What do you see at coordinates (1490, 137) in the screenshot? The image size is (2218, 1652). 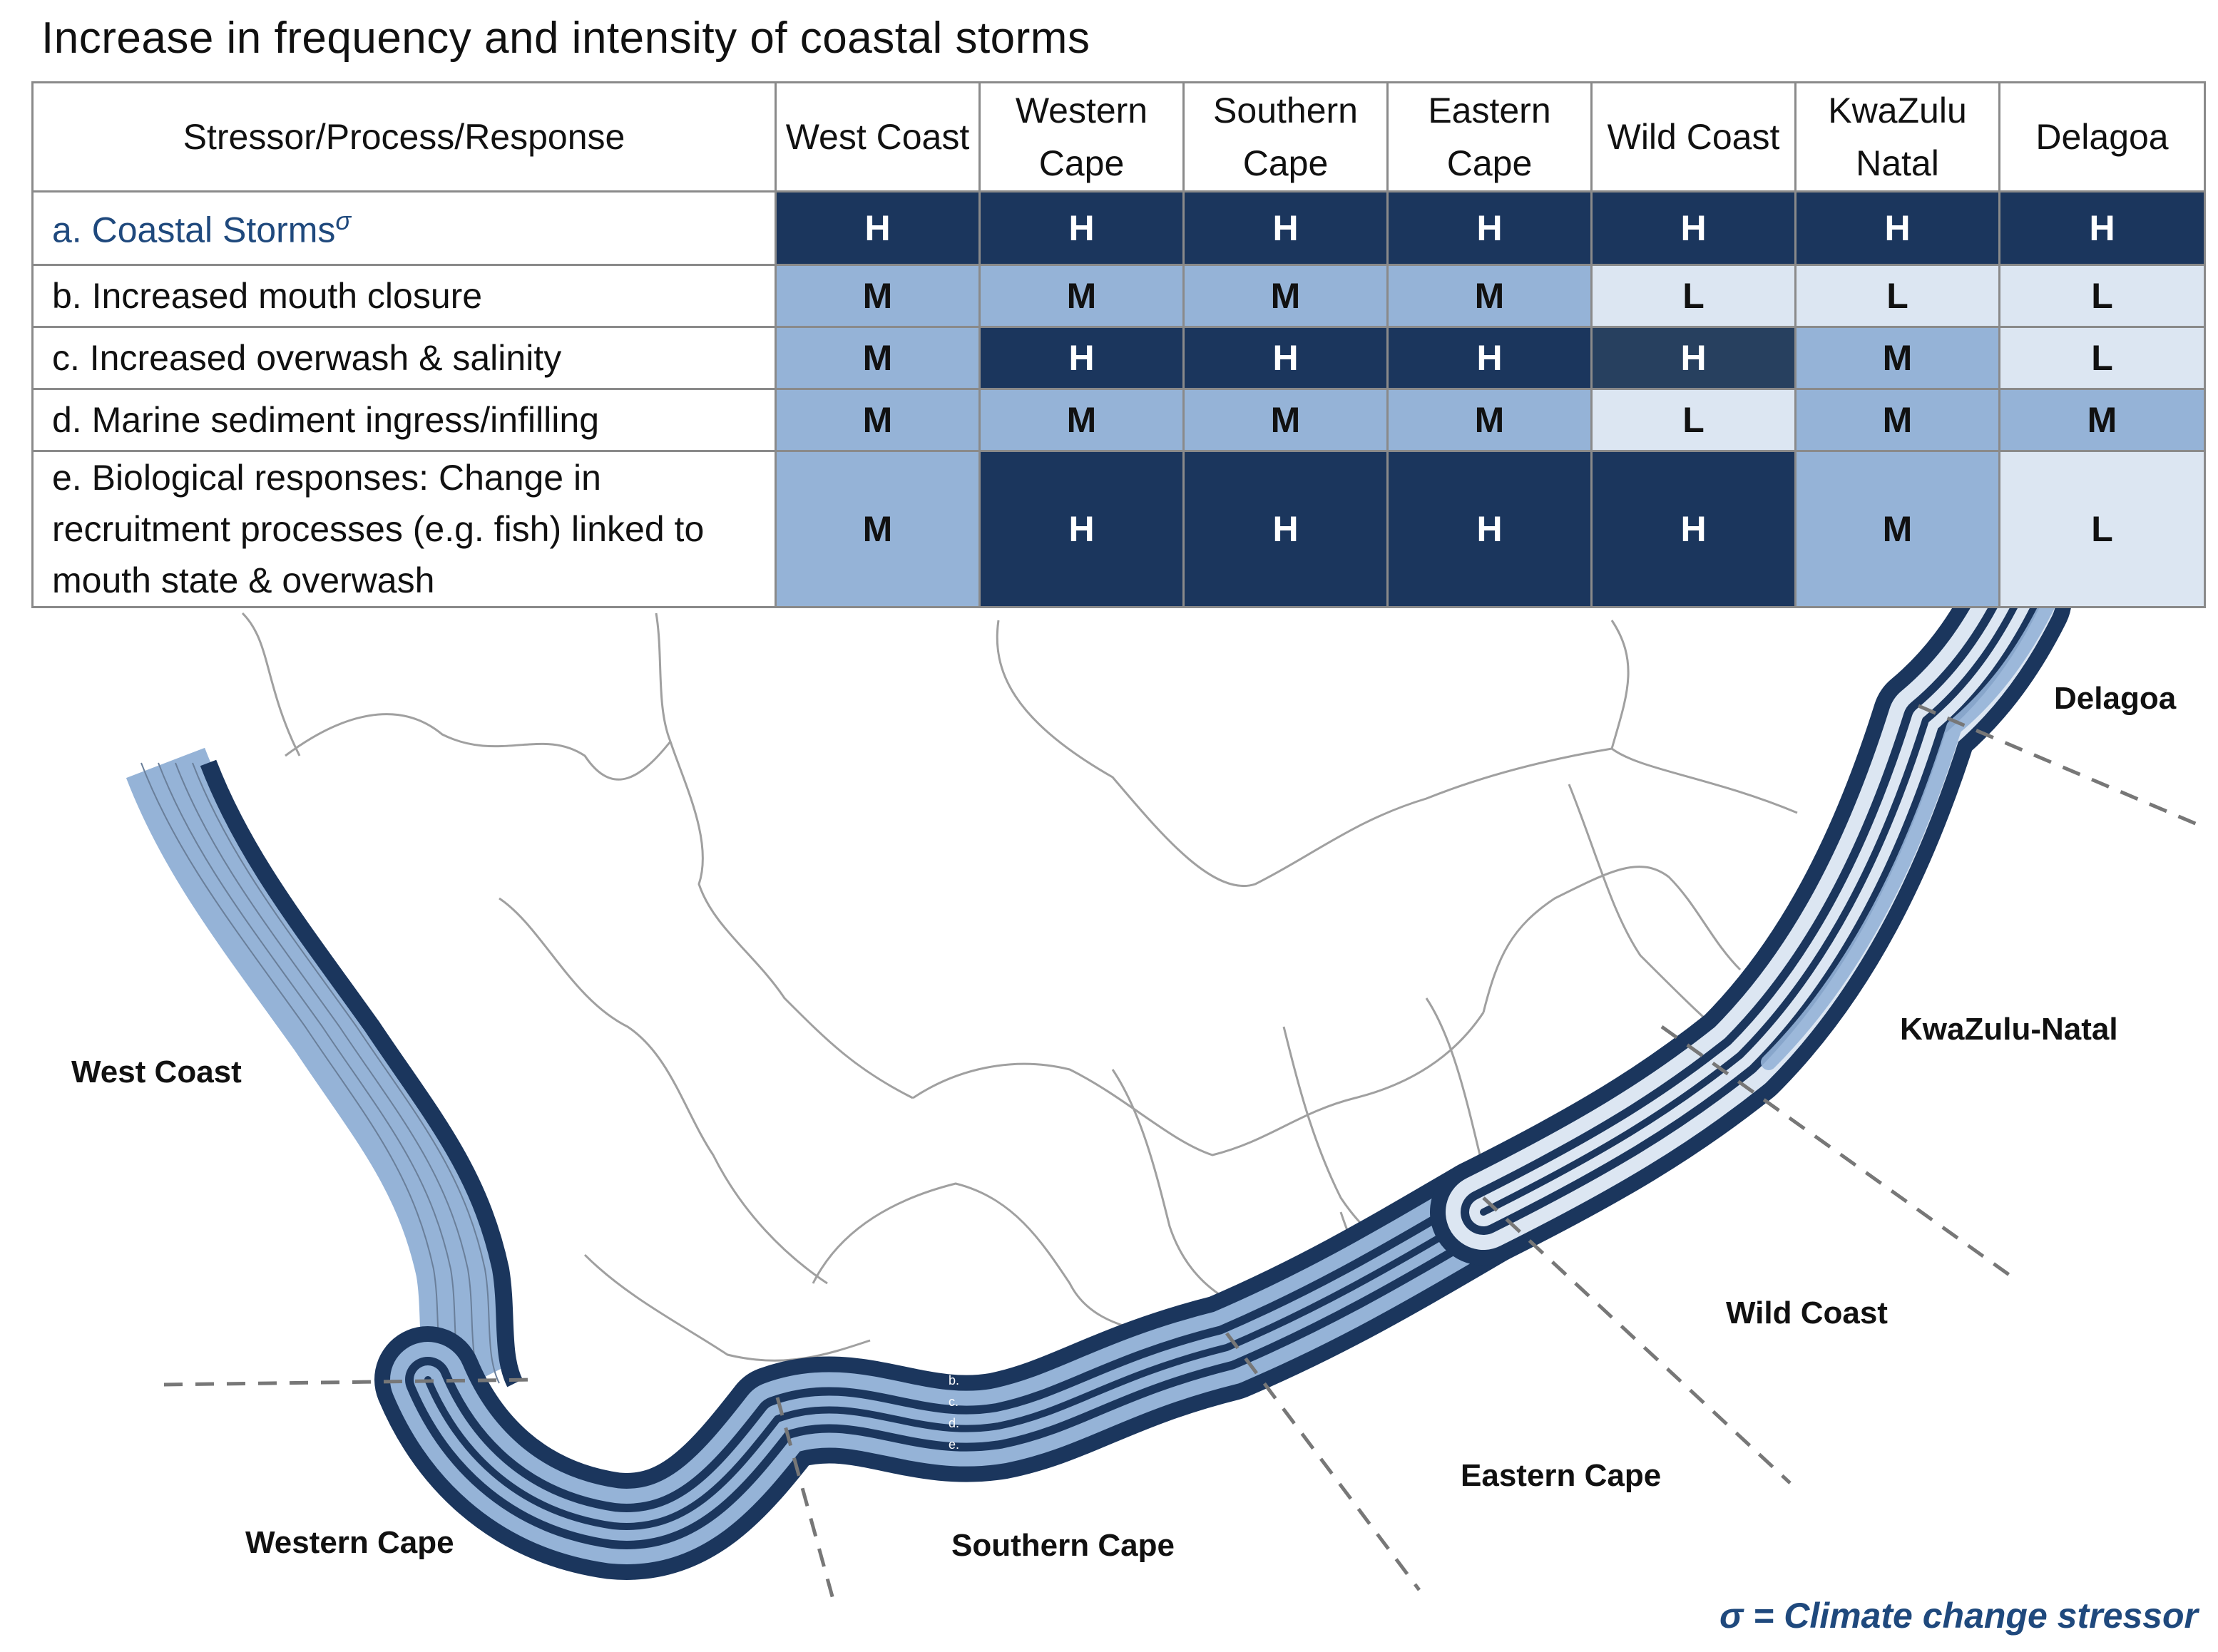 I see `header-region: Eastern Cape` at bounding box center [1490, 137].